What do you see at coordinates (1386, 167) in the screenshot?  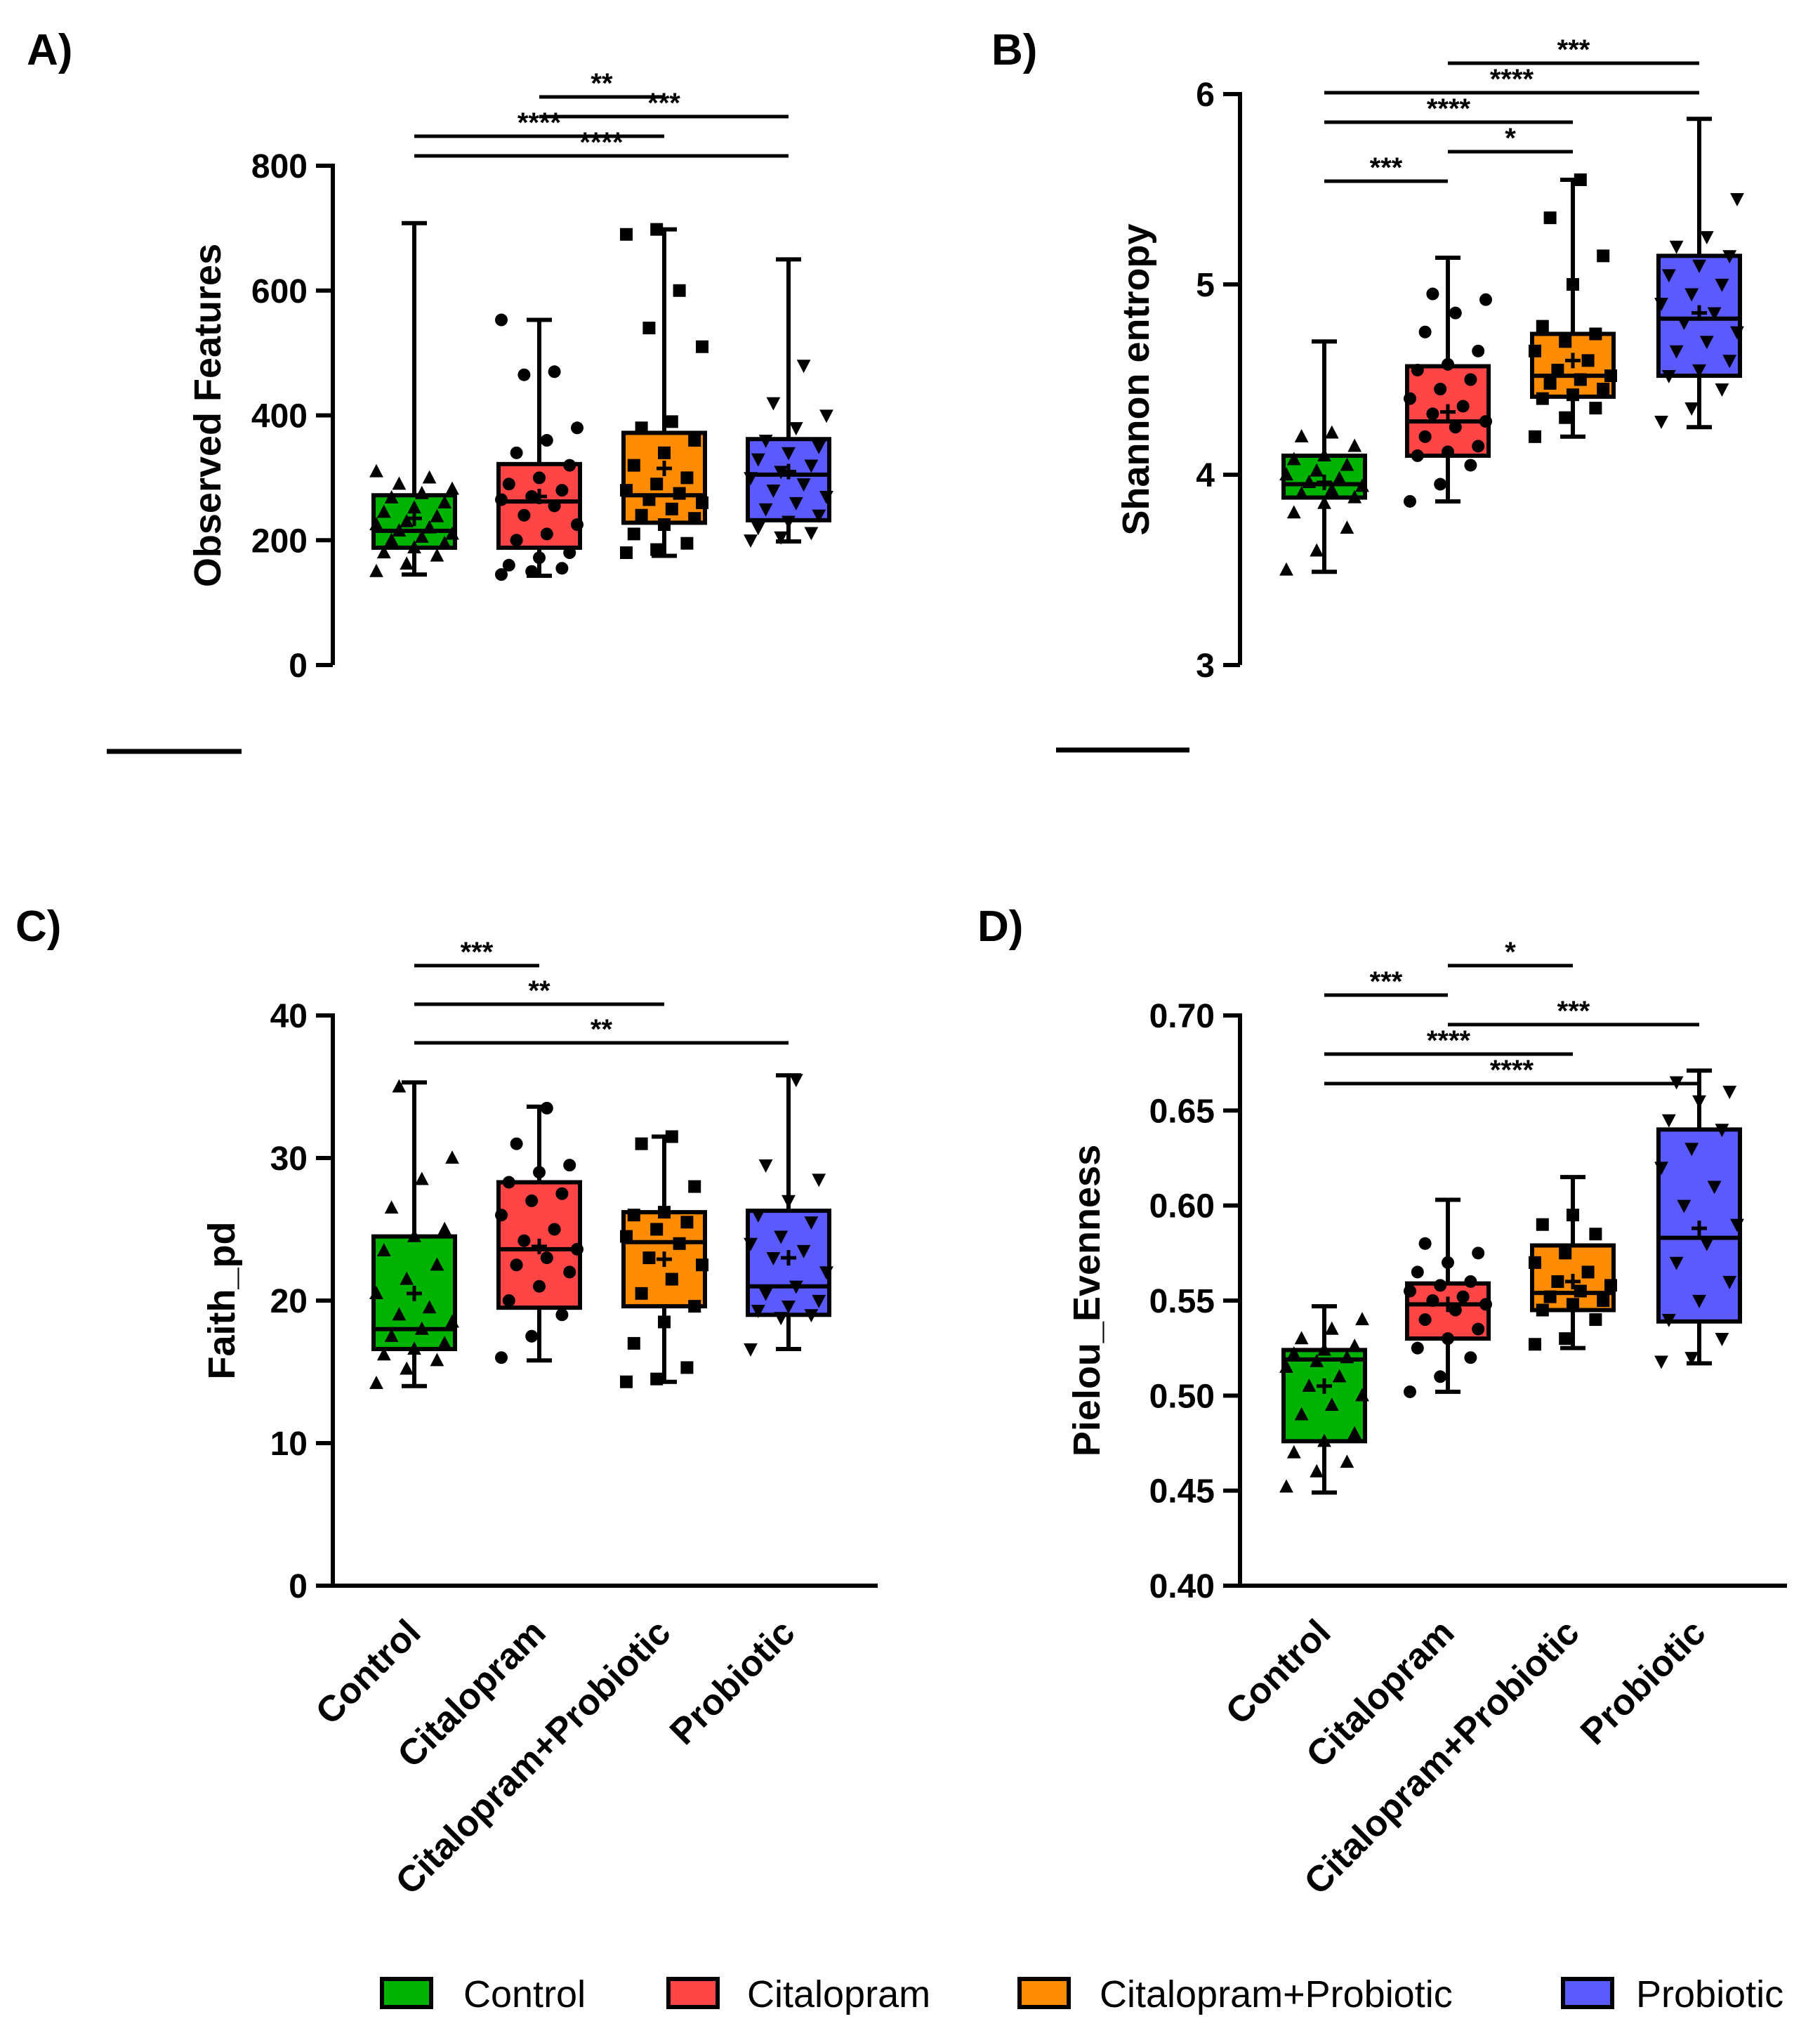 I see `significance-label: ***` at bounding box center [1386, 167].